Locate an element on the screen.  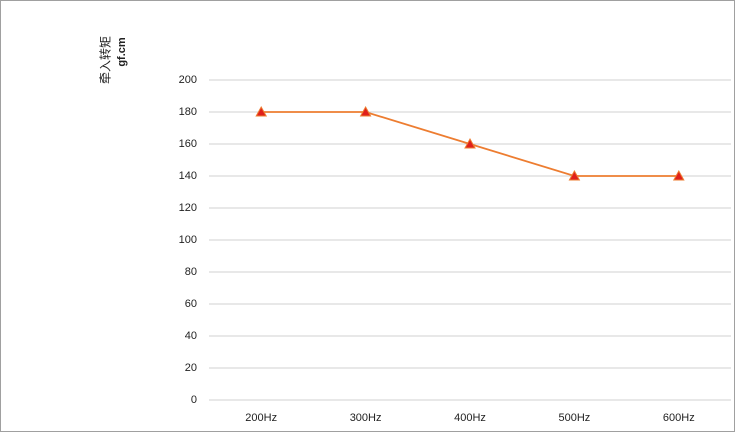
y-axis-unit: gf.cm is located at coordinates (122, 52).